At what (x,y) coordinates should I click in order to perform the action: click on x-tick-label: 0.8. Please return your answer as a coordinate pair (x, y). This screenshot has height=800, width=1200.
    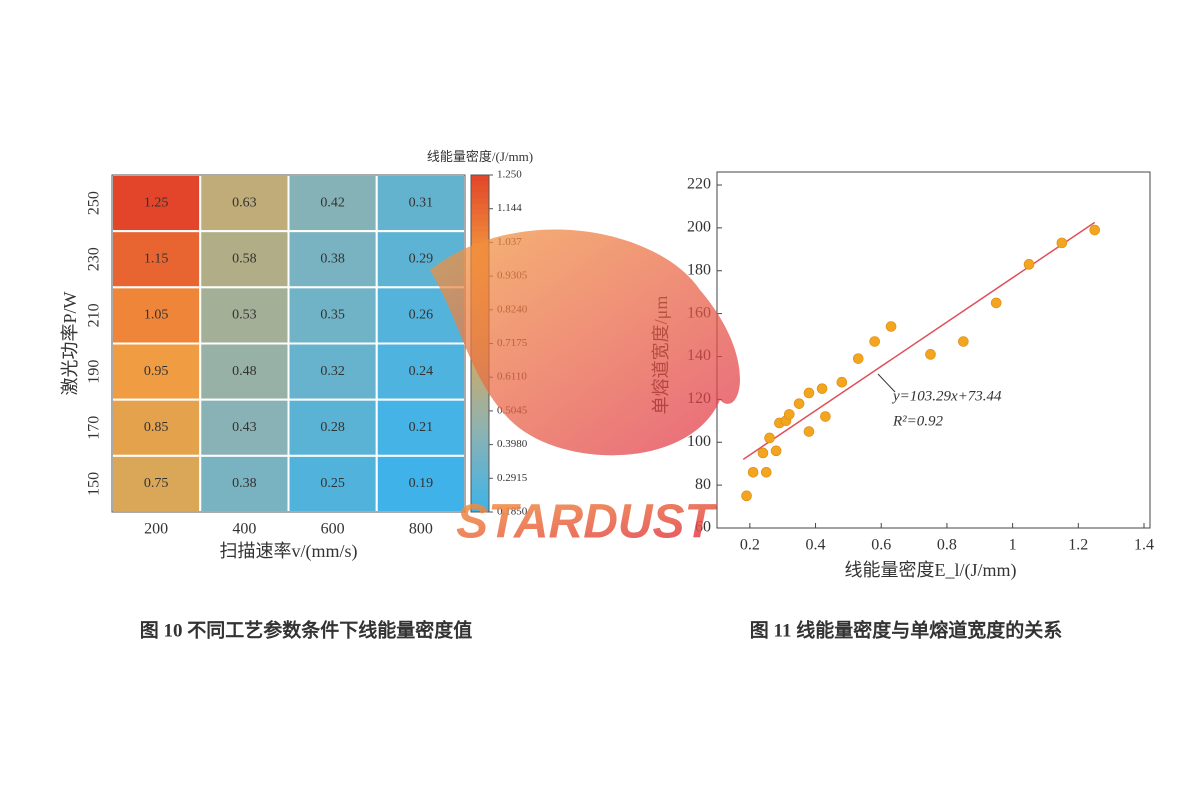
    Looking at the image, I should click on (947, 545).